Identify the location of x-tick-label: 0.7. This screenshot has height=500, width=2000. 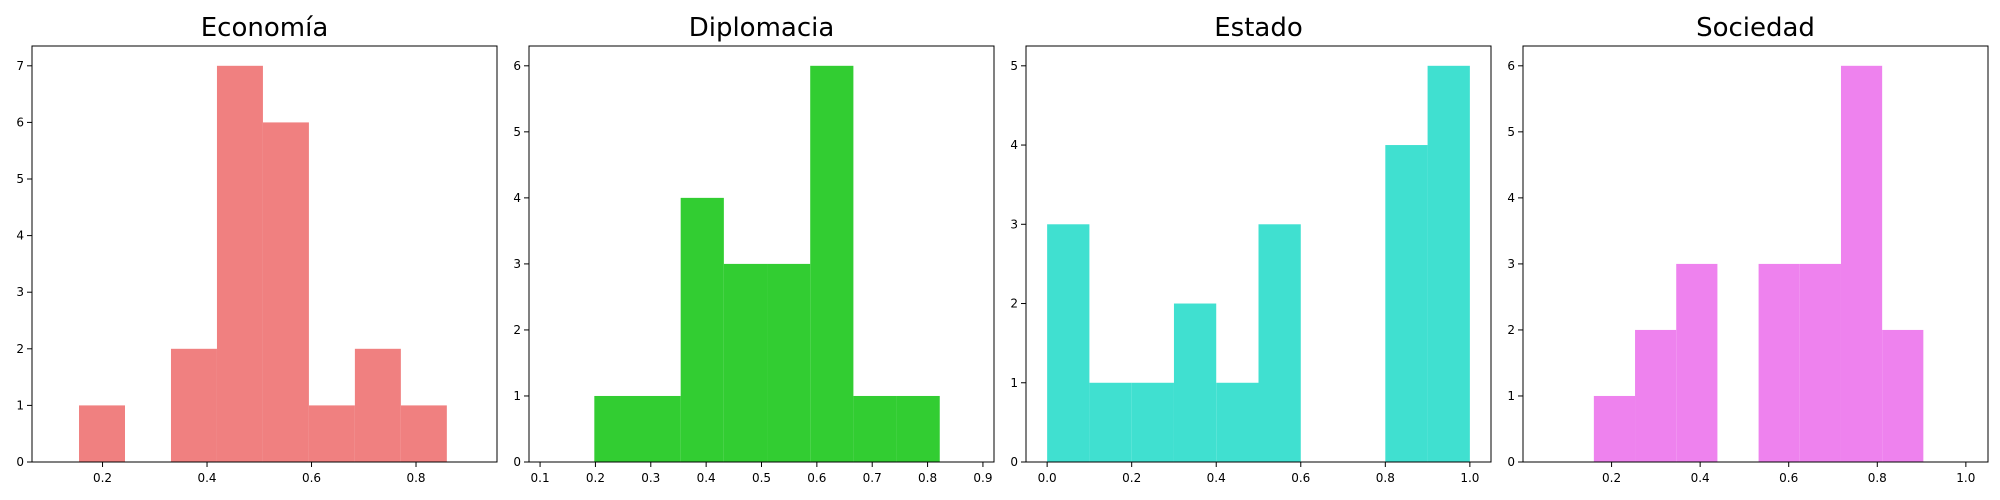
(872, 478).